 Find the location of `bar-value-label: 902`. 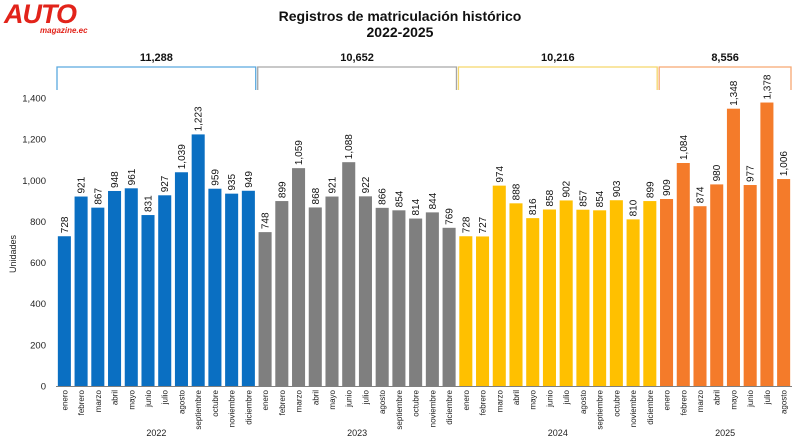

bar-value-label: 902 is located at coordinates (567, 188).